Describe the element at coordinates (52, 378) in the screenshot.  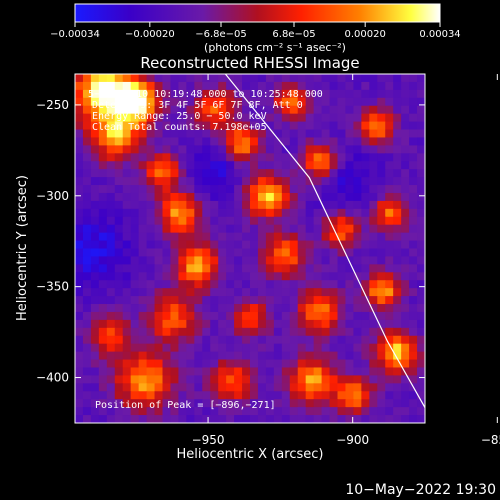
I see `y-tick-label: −400` at that location.